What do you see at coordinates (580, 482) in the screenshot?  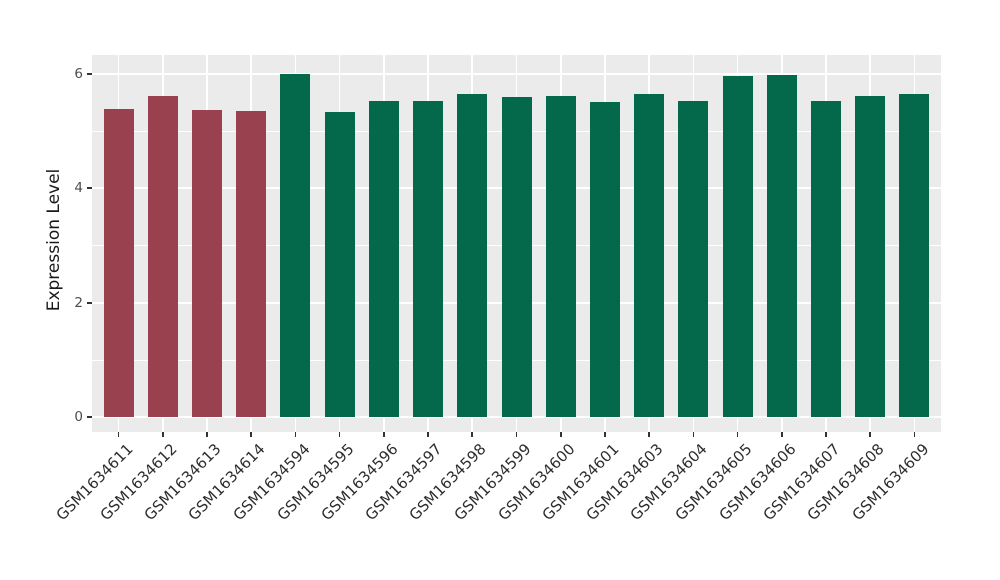 I see `x-tick-label: GSM1634601` at bounding box center [580, 482].